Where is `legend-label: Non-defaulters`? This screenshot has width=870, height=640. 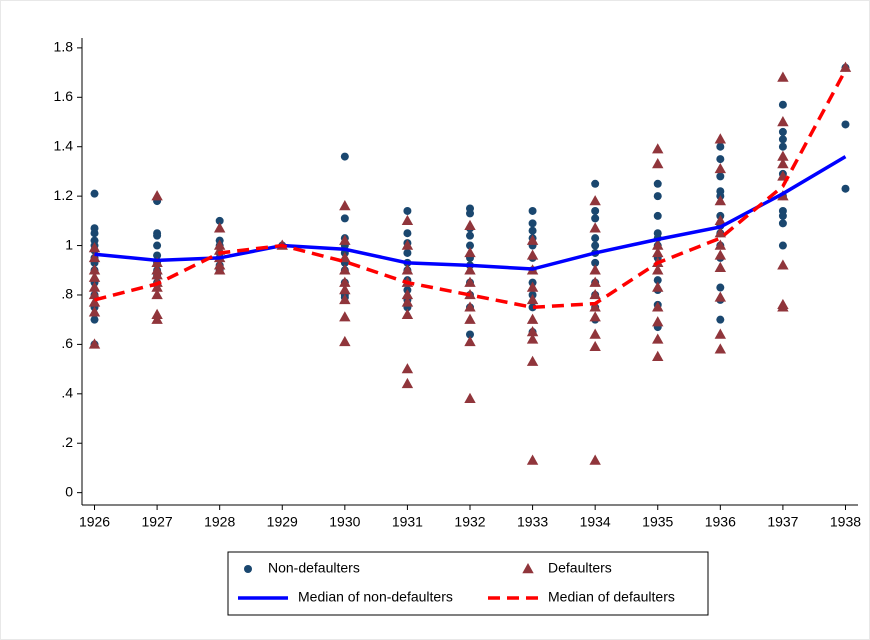 legend-label: Non-defaulters is located at coordinates (314, 568).